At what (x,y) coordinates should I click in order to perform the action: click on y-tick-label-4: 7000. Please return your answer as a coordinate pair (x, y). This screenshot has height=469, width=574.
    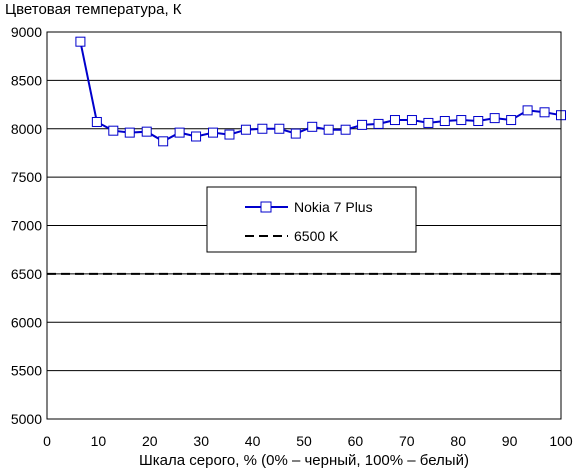
    Looking at the image, I should click on (26, 226).